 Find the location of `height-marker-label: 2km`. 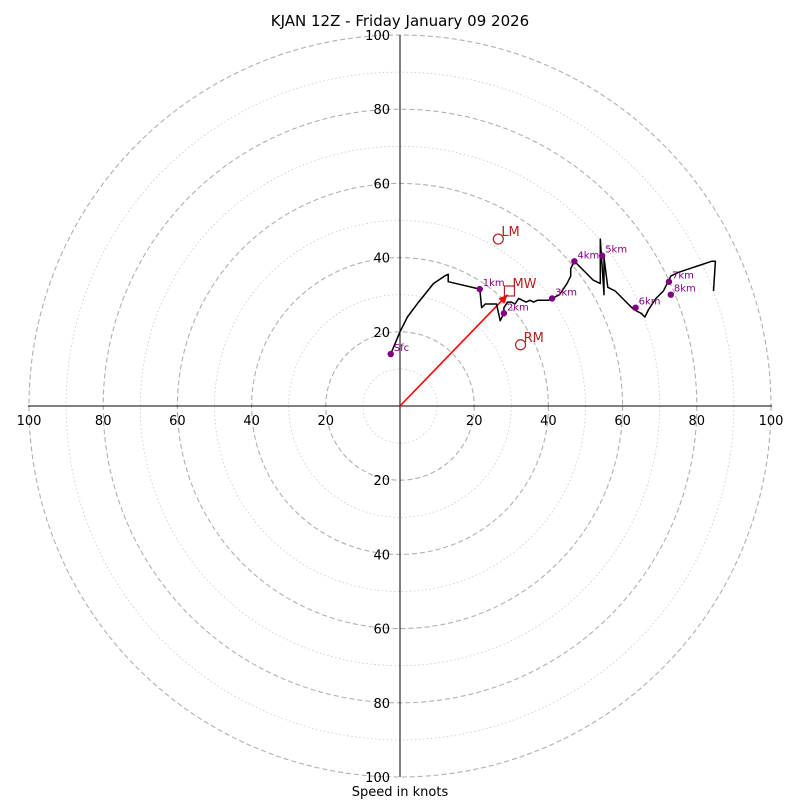

height-marker-label: 2km is located at coordinates (518, 307).